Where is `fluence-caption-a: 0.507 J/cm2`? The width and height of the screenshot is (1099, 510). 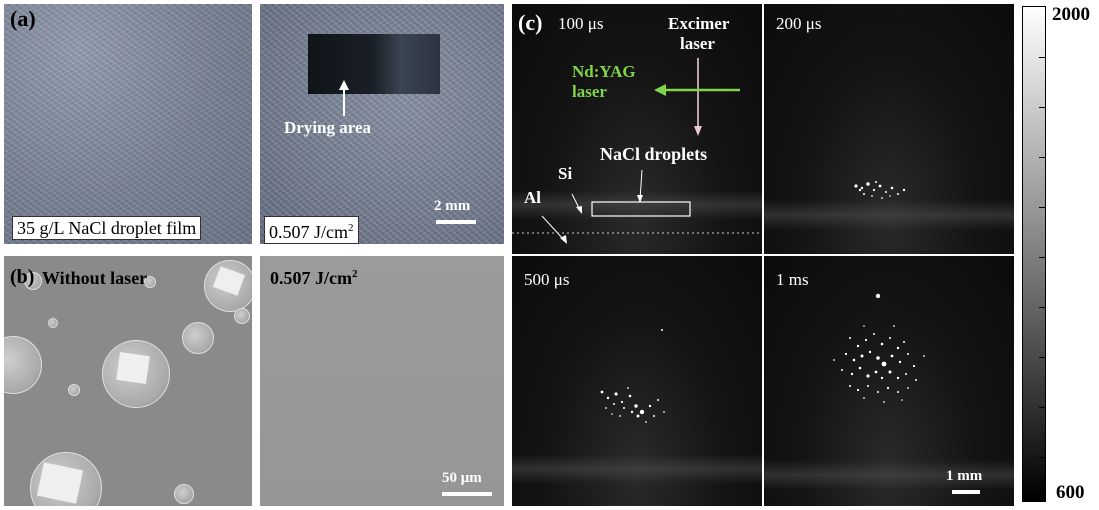
fluence-caption-a: 0.507 J/cm2 is located at coordinates (311, 230).